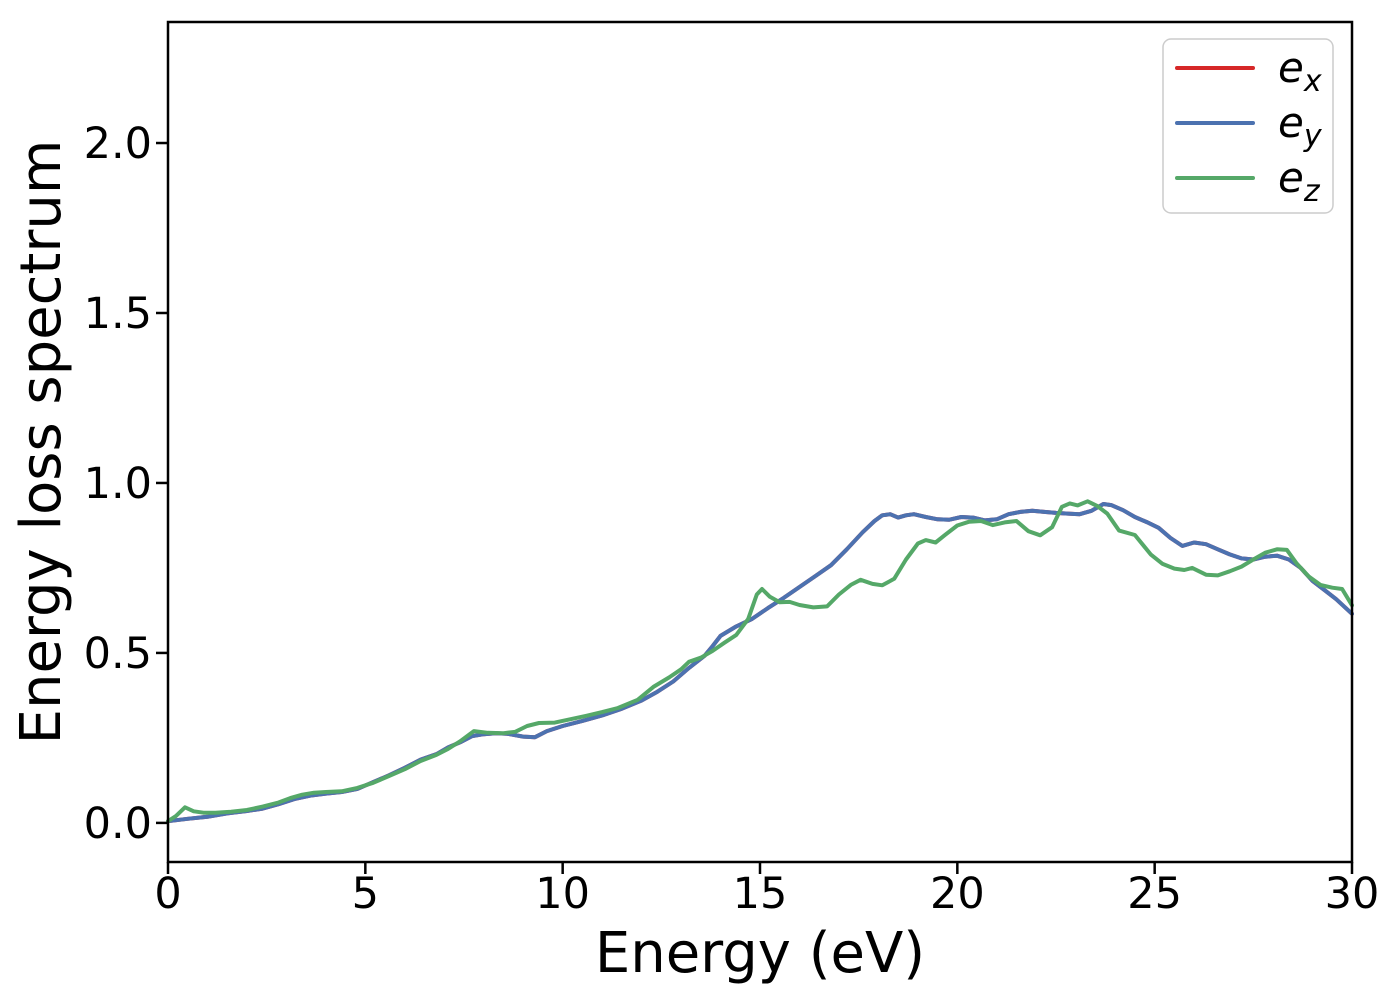 The width and height of the screenshot is (1400, 1000). Describe the element at coordinates (760, 953) in the screenshot. I see `x-axis-title: Energy (eV)` at that location.